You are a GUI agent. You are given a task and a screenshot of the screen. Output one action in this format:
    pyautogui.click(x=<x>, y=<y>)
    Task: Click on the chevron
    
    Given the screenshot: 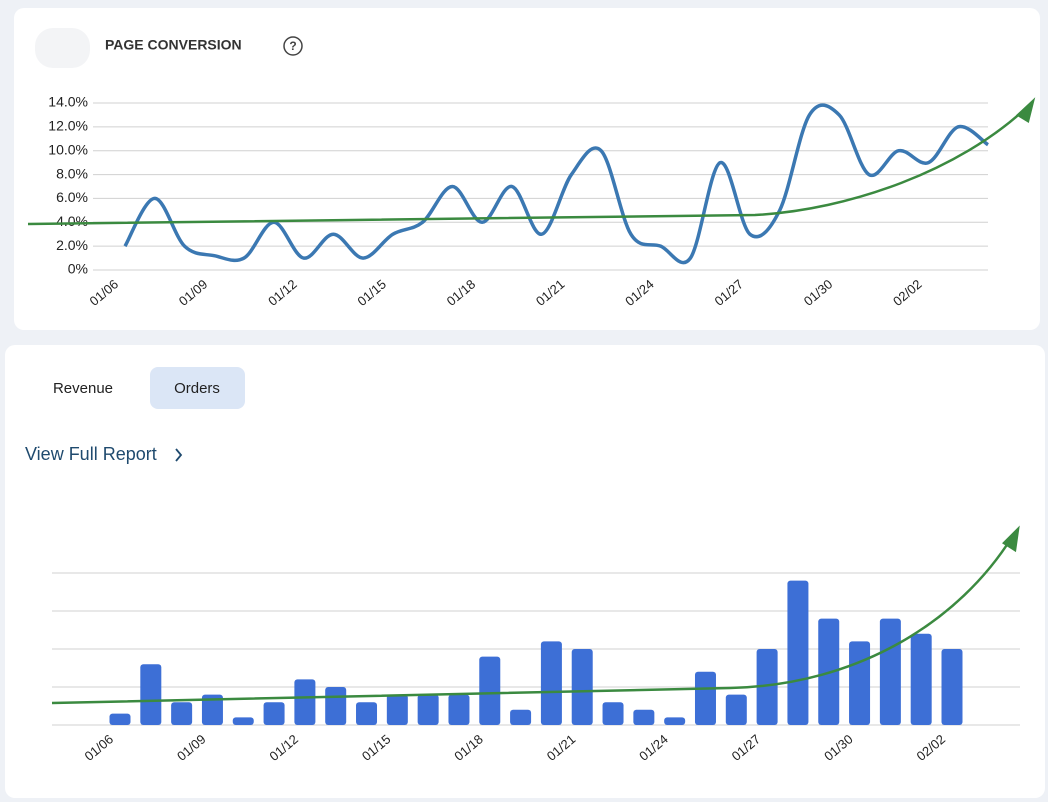 What is the action you would take?
    pyautogui.click(x=179, y=455)
    